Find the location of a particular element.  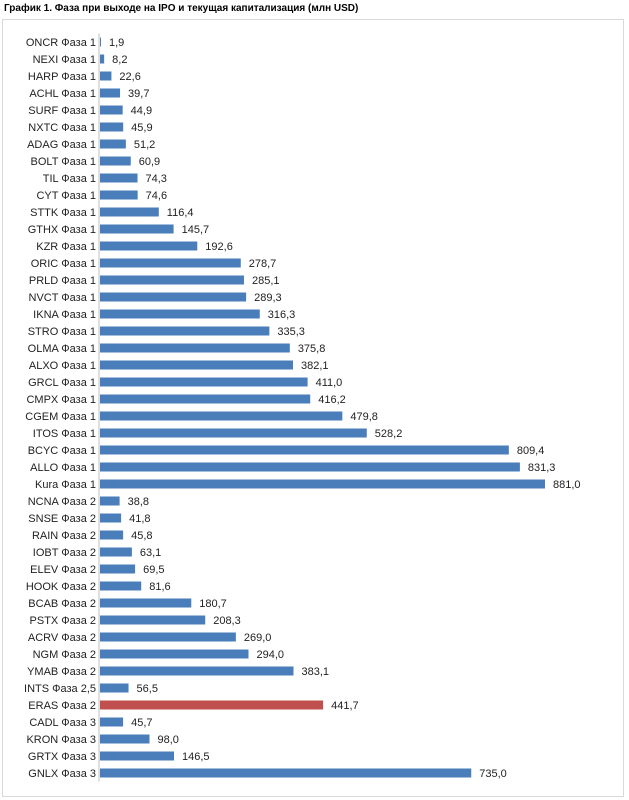

category-label: CMPX Фаза 1 is located at coordinates (61, 400).